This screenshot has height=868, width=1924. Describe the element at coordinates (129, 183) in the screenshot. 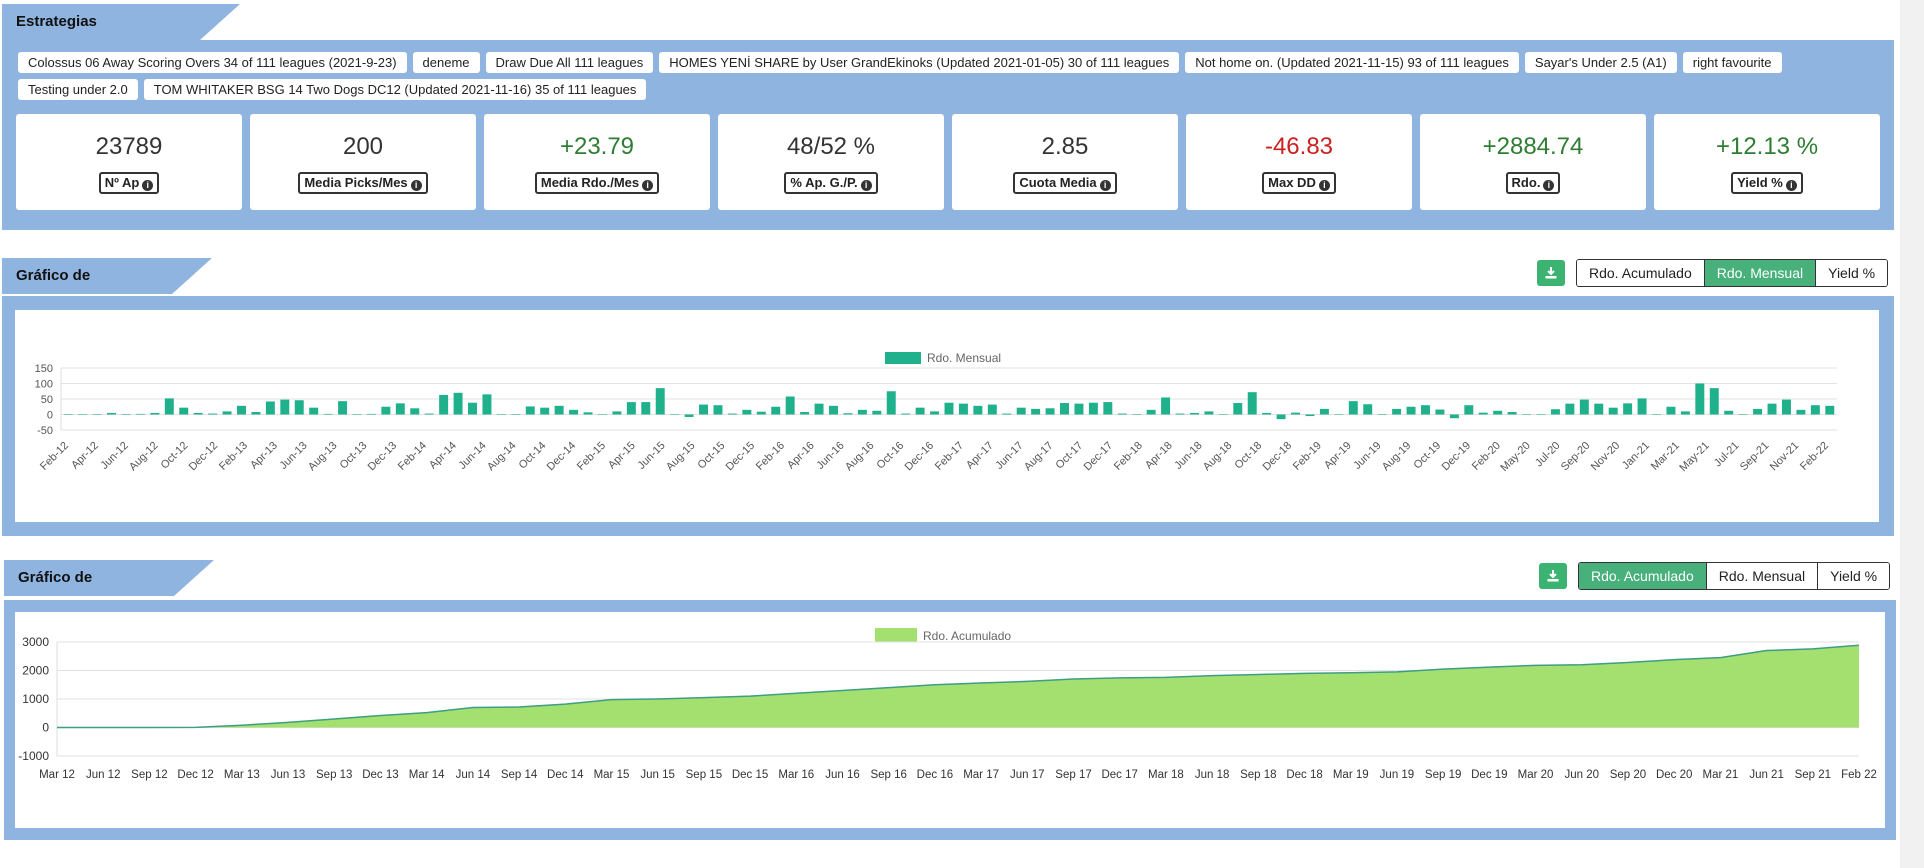

I see `stat-label: Nº Ap i` at that location.